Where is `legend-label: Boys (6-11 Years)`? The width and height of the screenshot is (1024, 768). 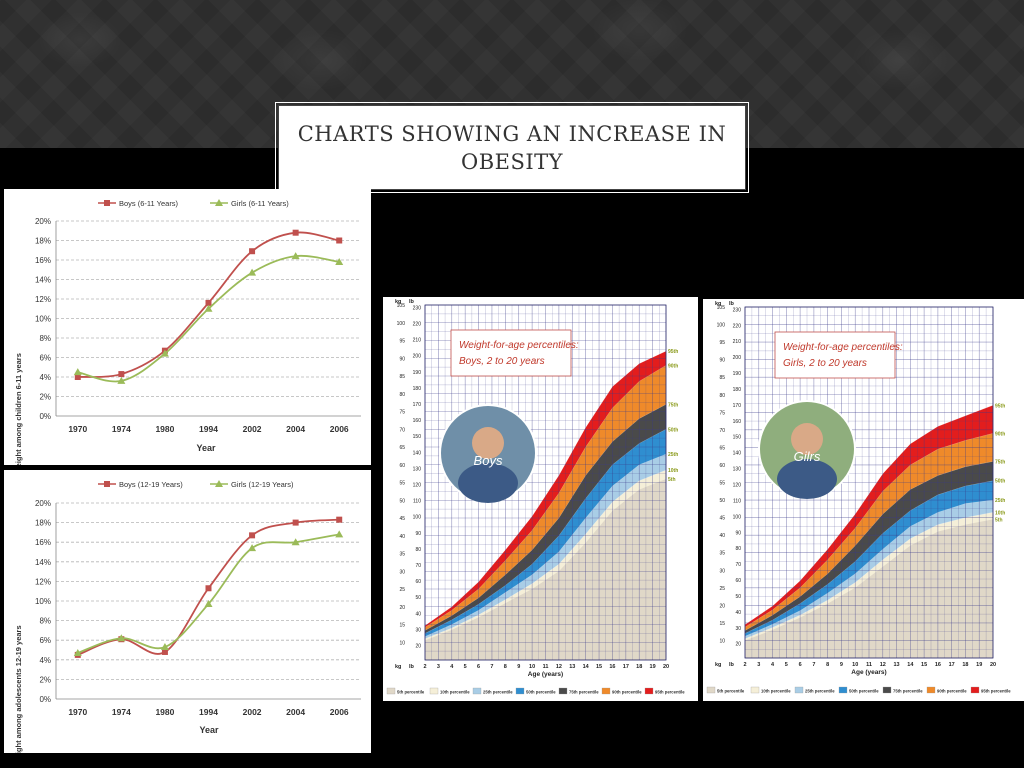 legend-label: Boys (6-11 Years) is located at coordinates (149, 203).